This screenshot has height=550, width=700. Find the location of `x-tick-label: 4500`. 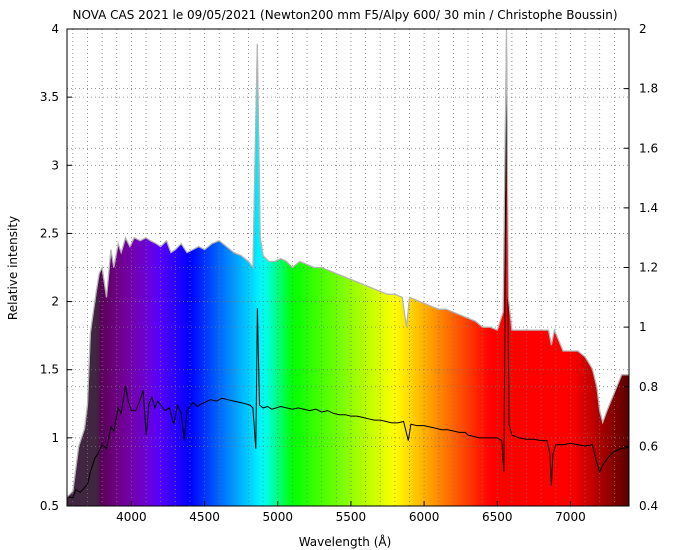

x-tick-label: 4500 is located at coordinates (204, 517).